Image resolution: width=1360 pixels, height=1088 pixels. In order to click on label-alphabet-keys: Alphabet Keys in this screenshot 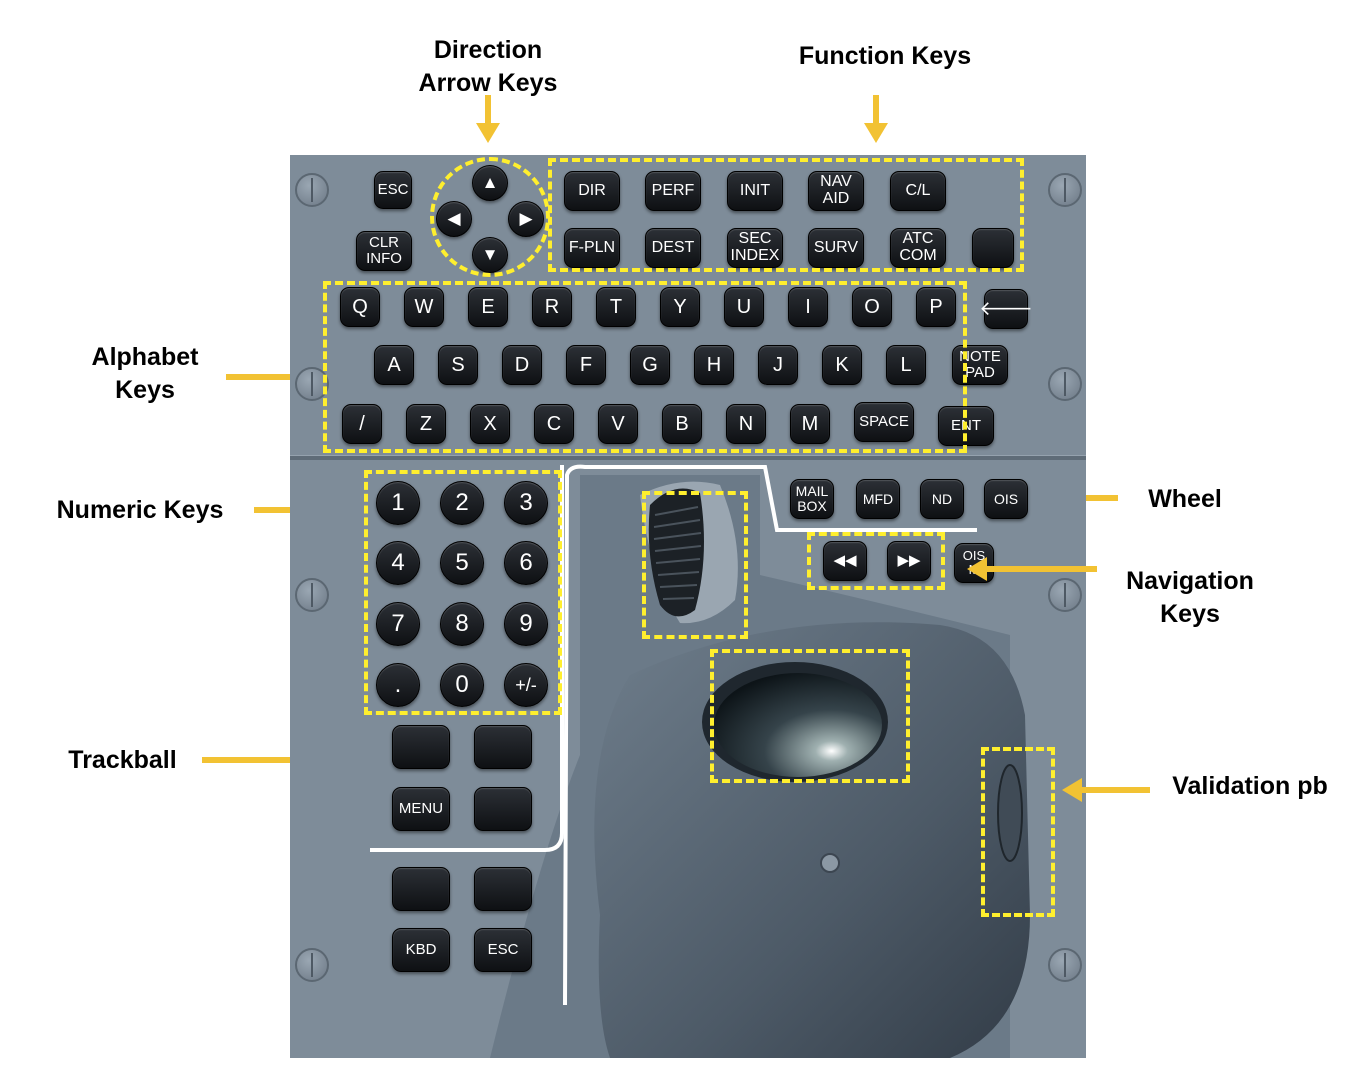, I will do `click(145, 373)`.